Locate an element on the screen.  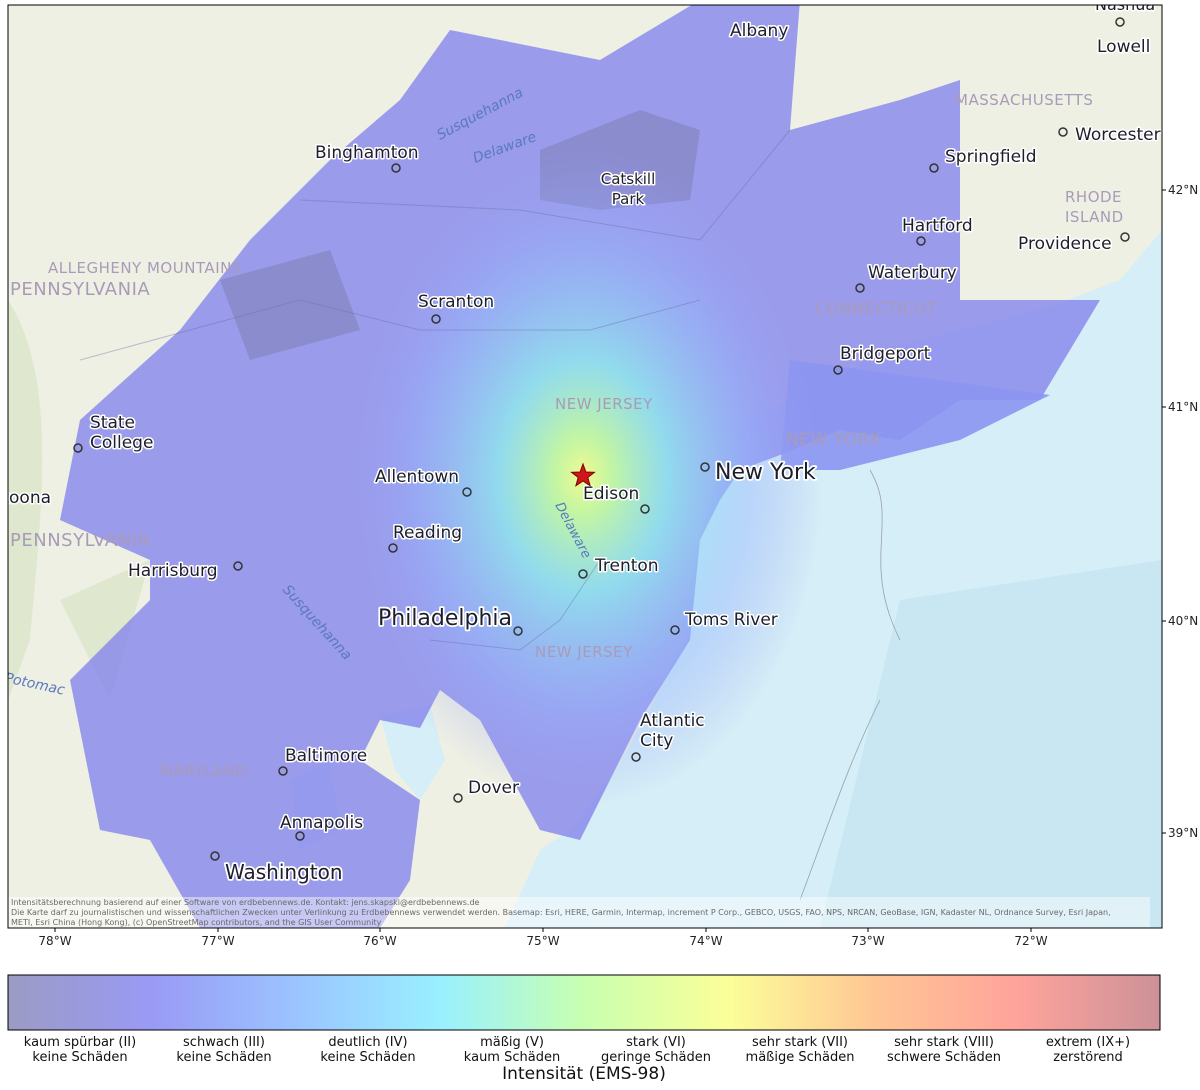
lat-tick-label: 42°N is located at coordinates (1183, 190).